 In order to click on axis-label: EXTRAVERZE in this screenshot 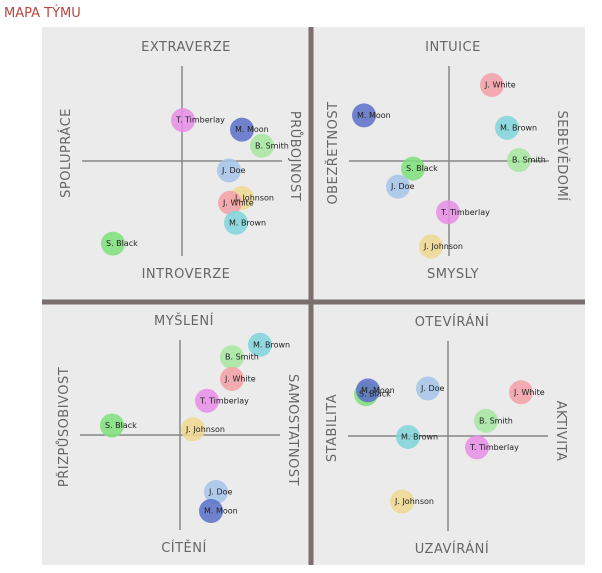, I will do `click(186, 47)`.